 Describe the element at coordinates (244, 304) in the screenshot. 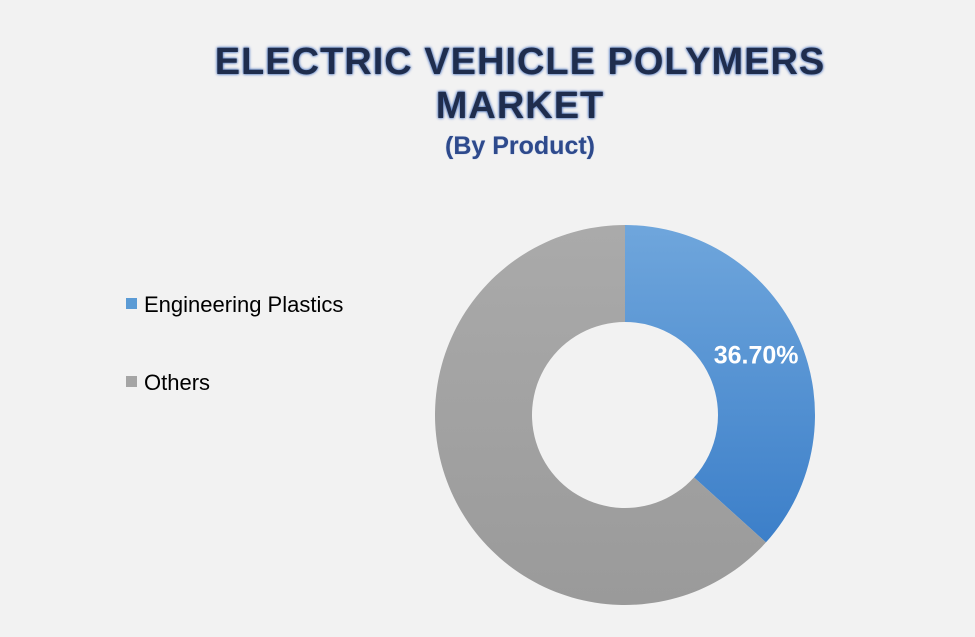

I see `legend-label-engineering-plastics: Engineering Plastics` at that location.